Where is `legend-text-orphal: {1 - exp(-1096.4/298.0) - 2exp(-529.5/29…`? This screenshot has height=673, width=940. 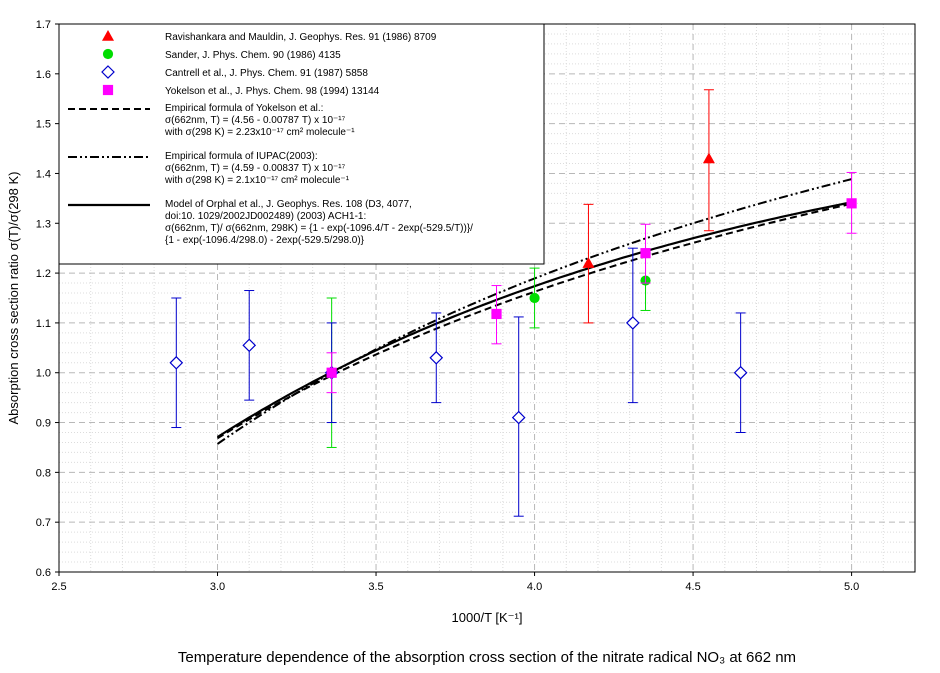 legend-text-orphal: {1 - exp(-1096.4/298.0) - 2exp(-529.5/29… is located at coordinates (265, 240).